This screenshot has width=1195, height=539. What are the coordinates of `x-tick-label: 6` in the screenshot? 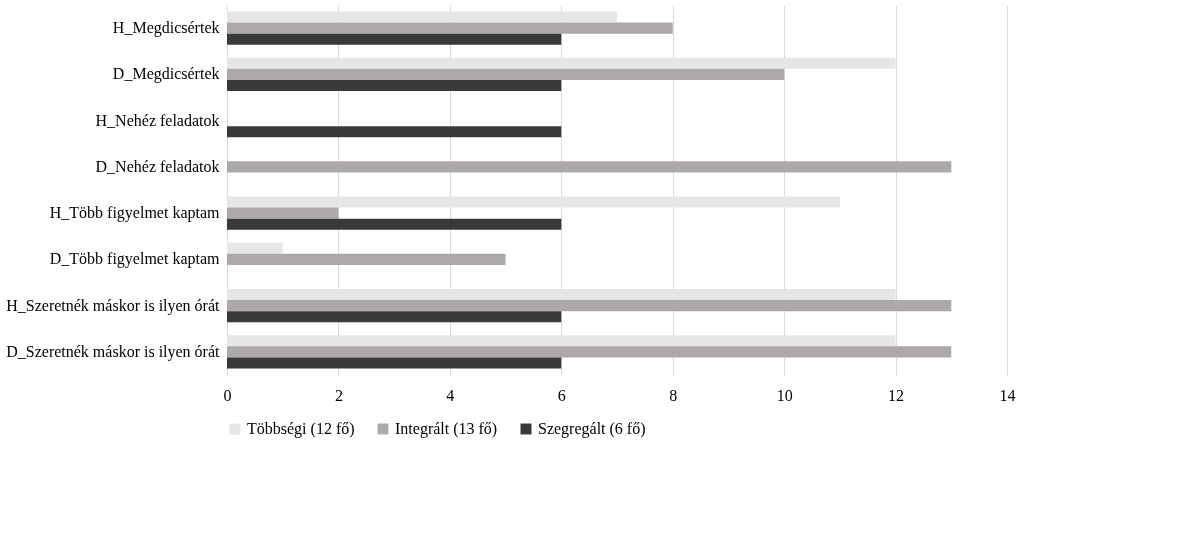 It's located at (561, 395).